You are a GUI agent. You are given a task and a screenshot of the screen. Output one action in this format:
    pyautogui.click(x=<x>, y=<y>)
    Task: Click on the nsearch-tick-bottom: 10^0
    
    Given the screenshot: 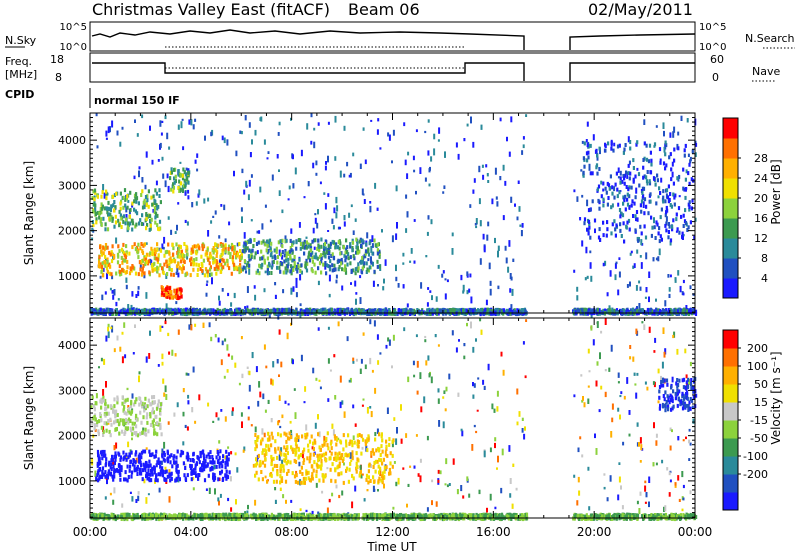 What is the action you would take?
    pyautogui.click(x=712, y=47)
    